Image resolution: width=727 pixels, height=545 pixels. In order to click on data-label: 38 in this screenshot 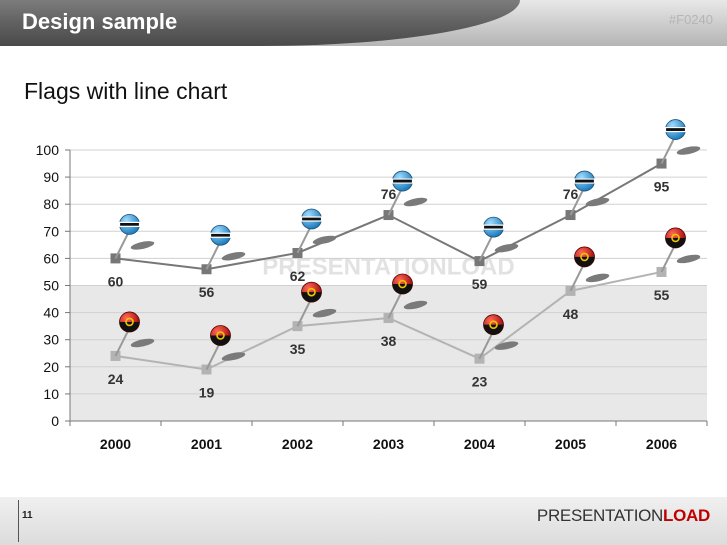, I will do `click(389, 341)`.